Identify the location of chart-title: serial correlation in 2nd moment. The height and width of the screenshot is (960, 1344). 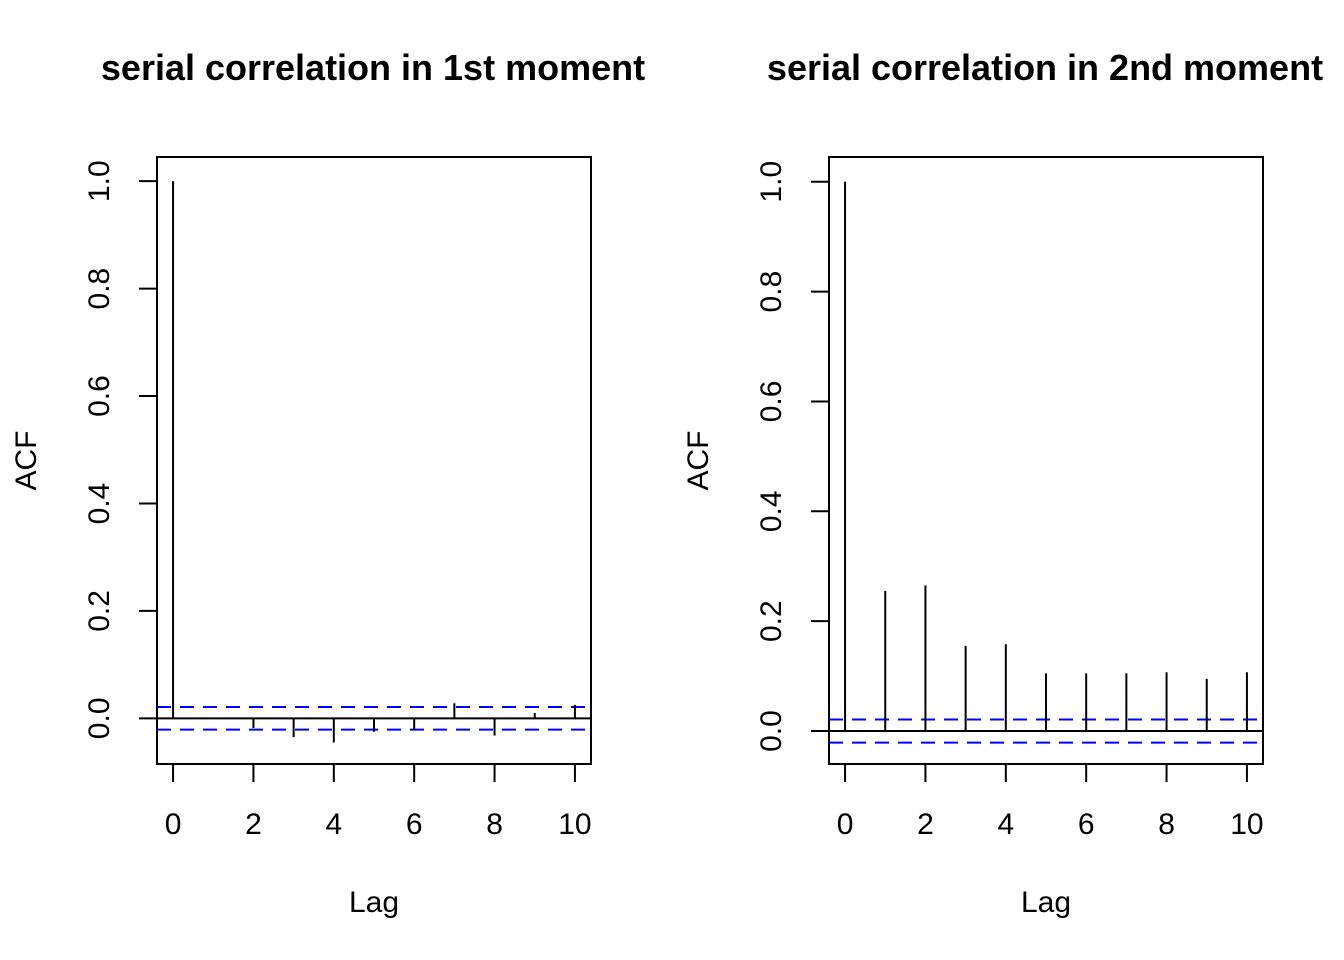
(1045, 67).